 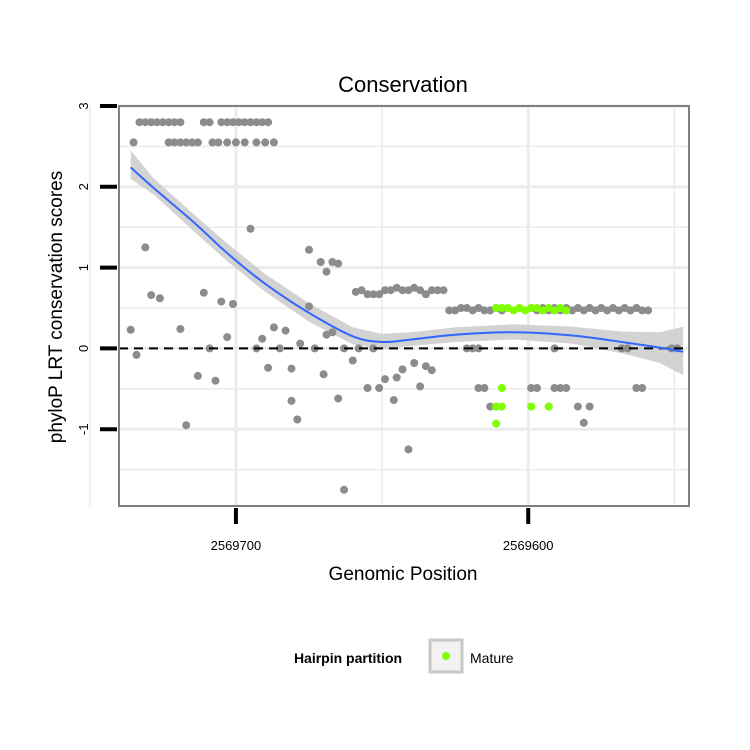 I want to click on y-tick-label: -1, so click(x=83, y=429).